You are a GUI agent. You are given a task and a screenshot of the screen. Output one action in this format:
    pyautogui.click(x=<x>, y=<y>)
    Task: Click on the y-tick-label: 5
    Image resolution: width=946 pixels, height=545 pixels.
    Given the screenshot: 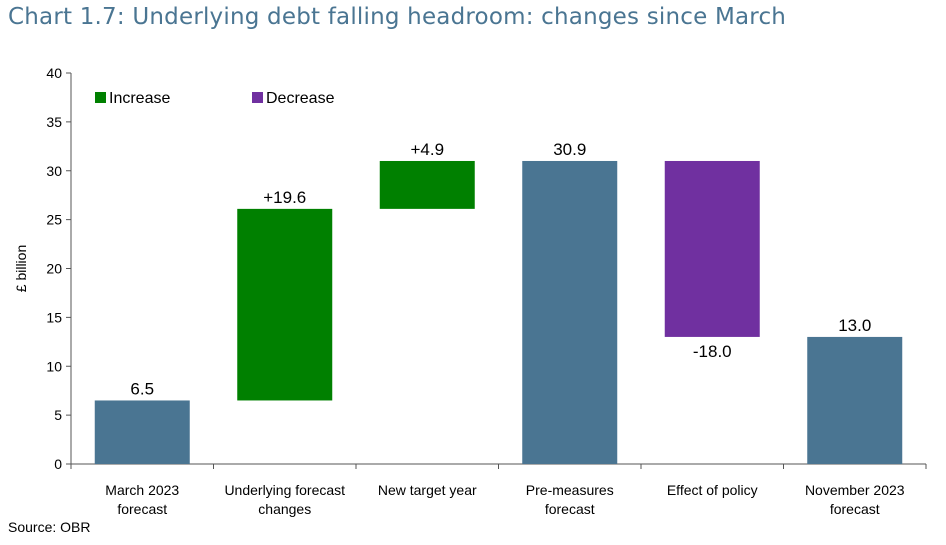 What is the action you would take?
    pyautogui.click(x=58, y=415)
    